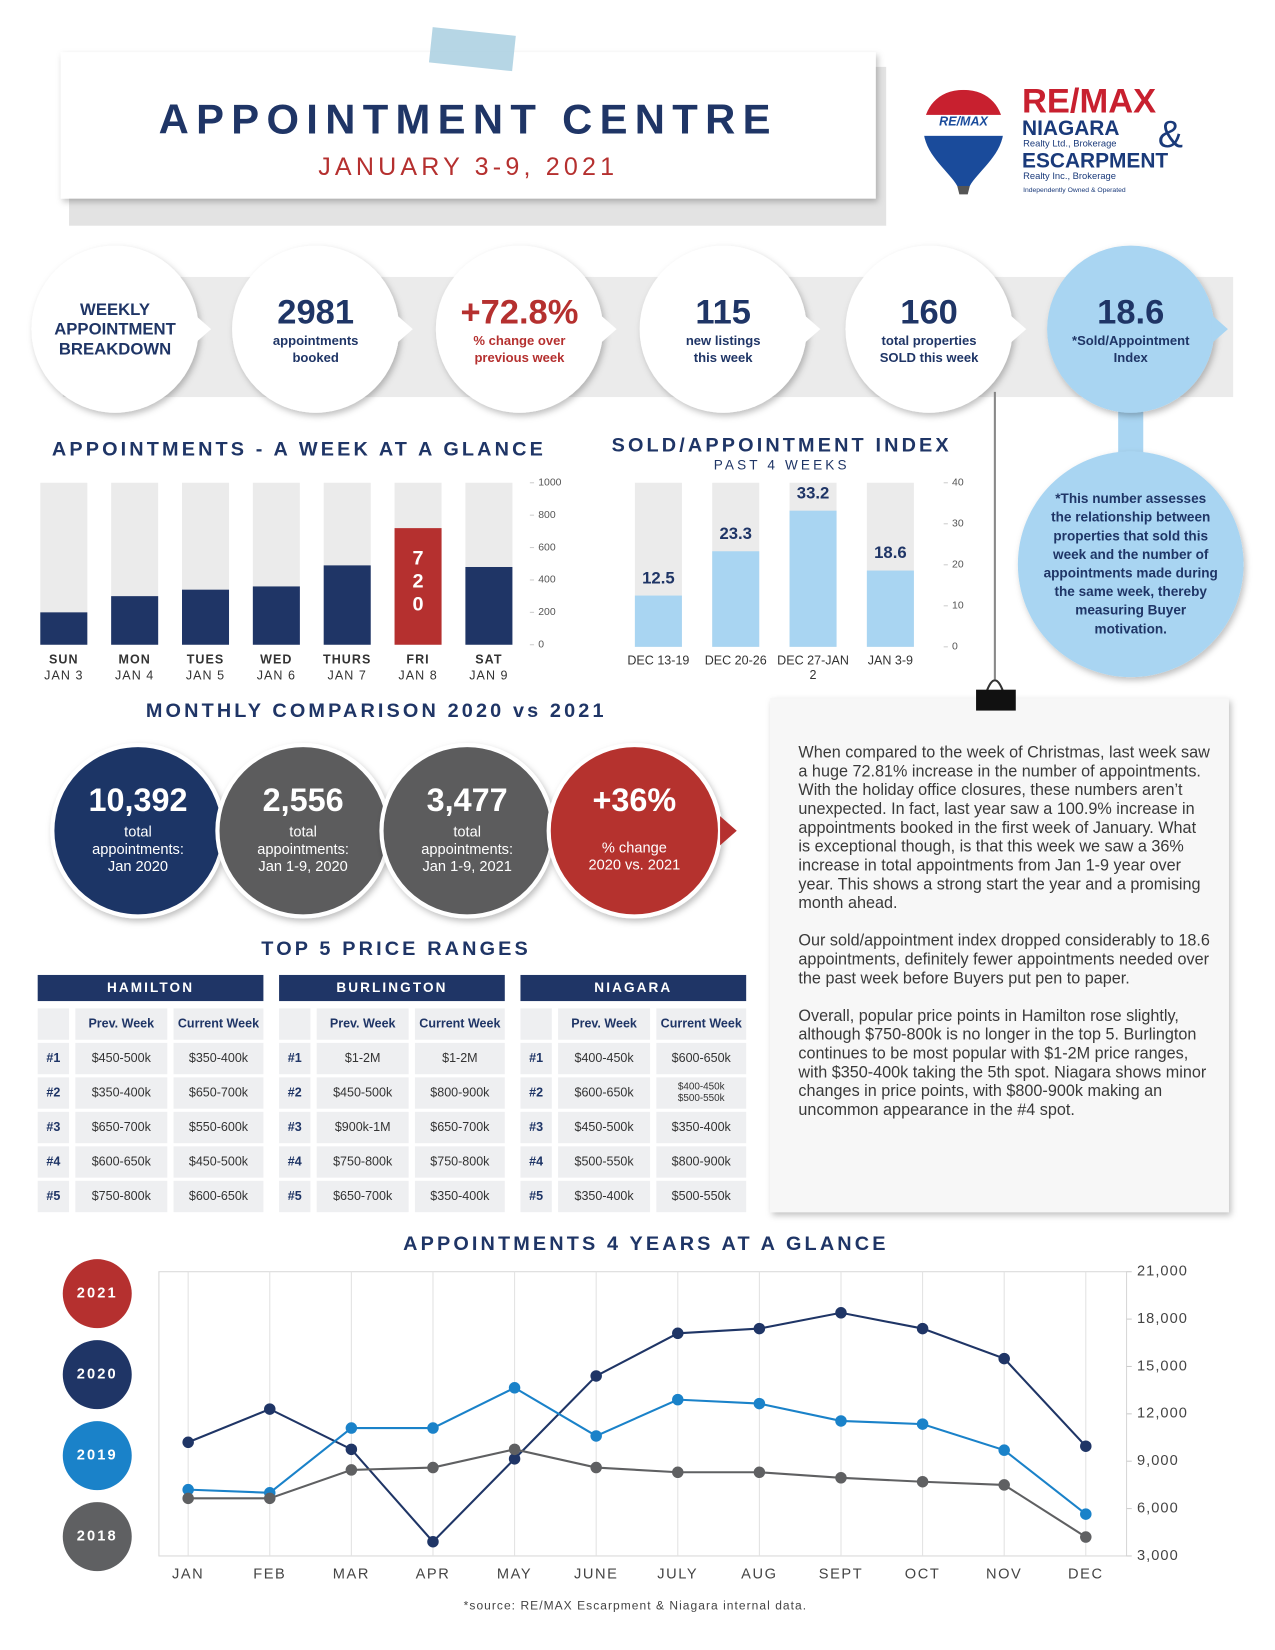  Describe the element at coordinates (736, 660) in the screenshot. I see `x-tick-label-box: DEC 20-26` at that location.